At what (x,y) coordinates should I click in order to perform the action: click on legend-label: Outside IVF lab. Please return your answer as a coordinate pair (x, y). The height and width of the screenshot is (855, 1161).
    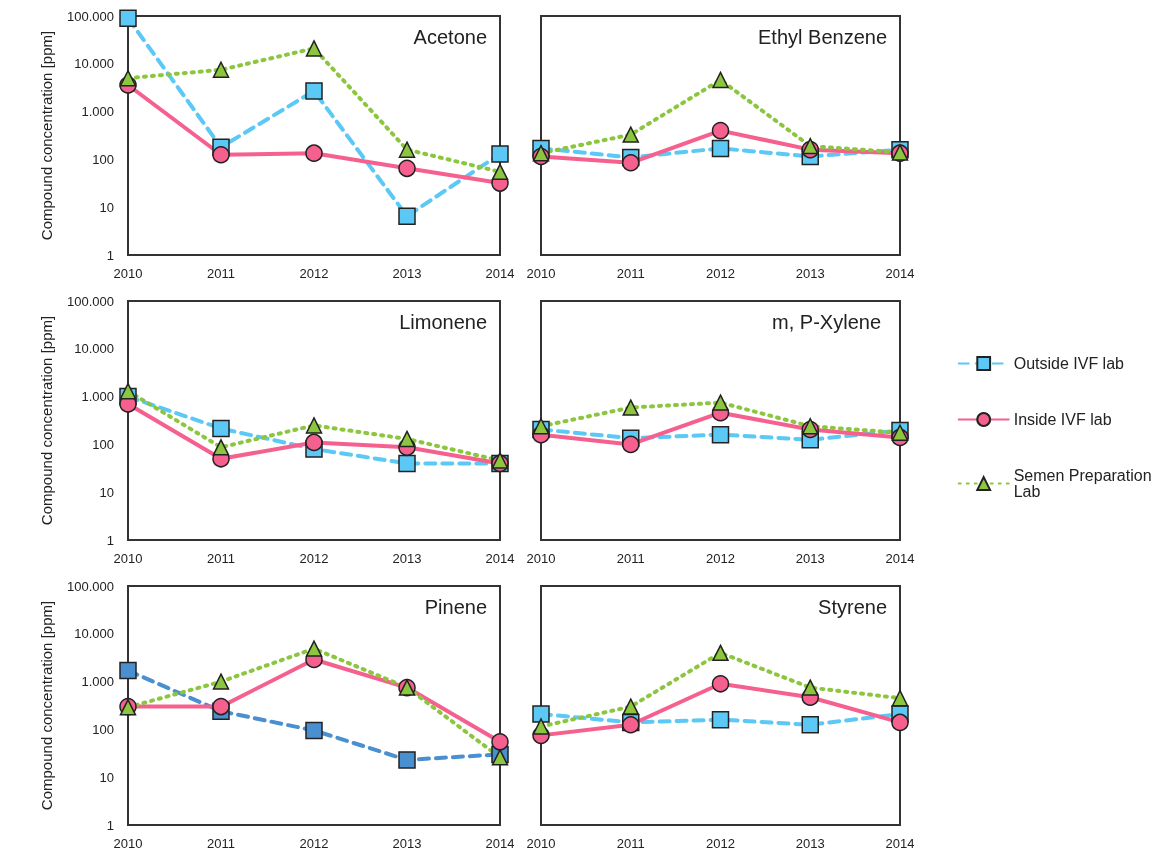
    Looking at the image, I should click on (1069, 363).